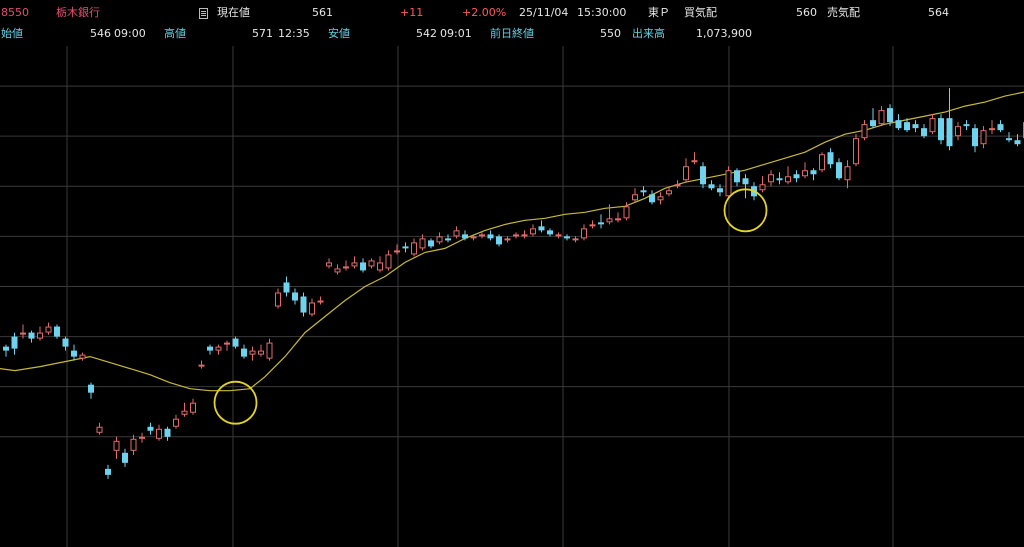 The width and height of the screenshot is (1024, 547). I want to click on ask-label: 売気配, so click(843, 12).